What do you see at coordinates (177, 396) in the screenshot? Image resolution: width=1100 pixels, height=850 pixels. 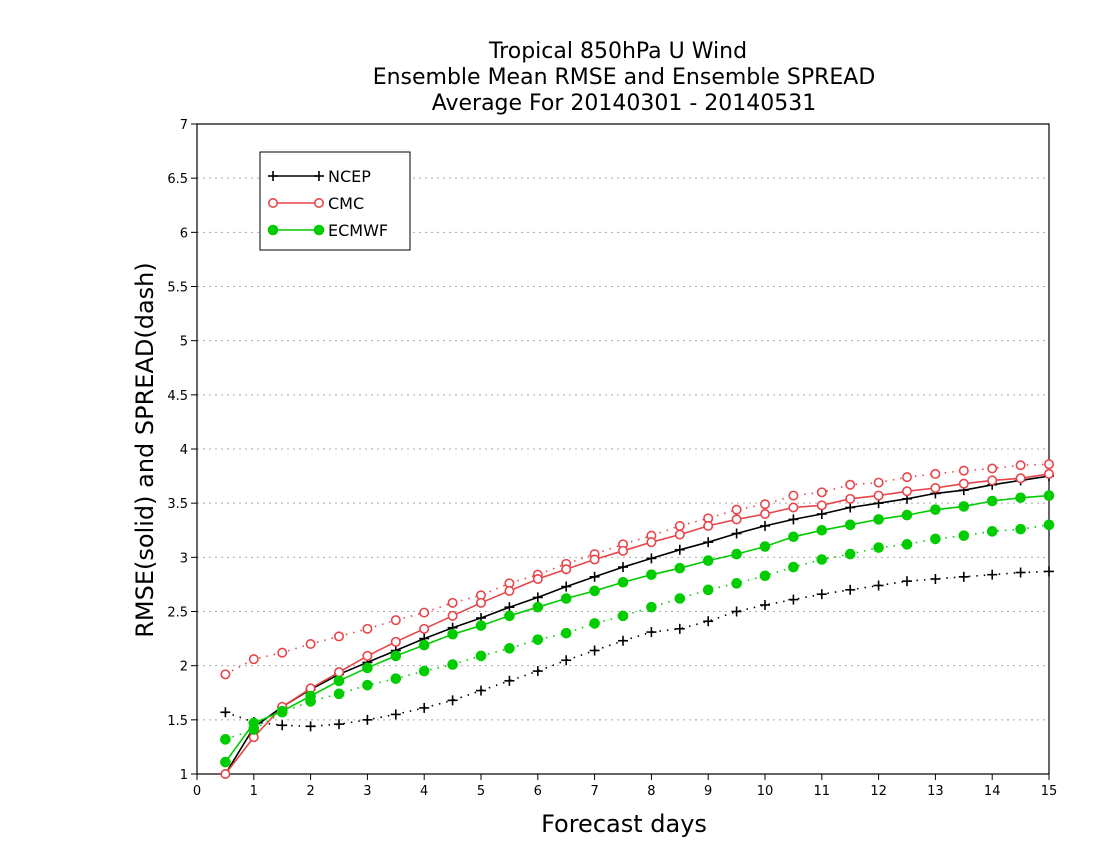 I see `y-tick-label: 4.5` at bounding box center [177, 396].